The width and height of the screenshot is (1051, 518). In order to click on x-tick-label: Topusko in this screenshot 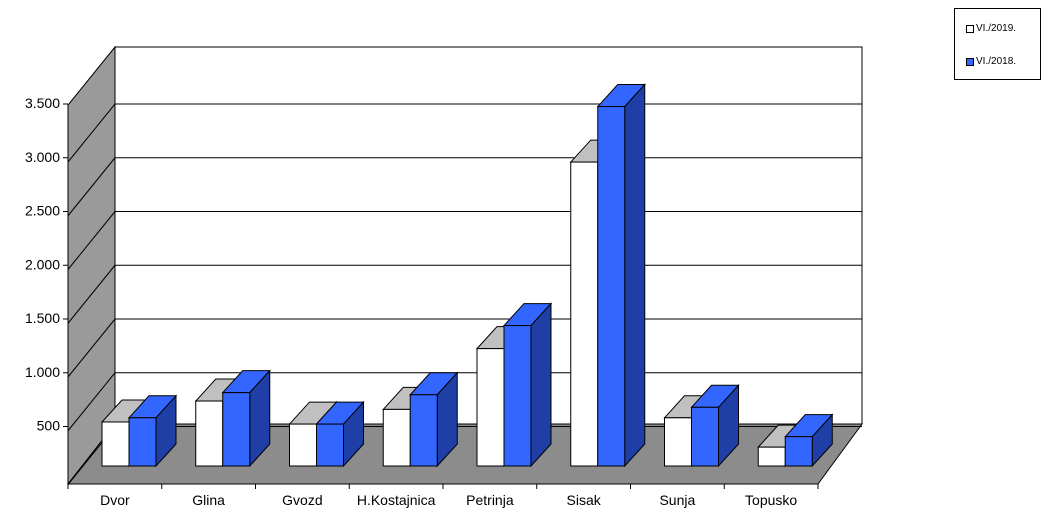, I will do `click(771, 500)`.